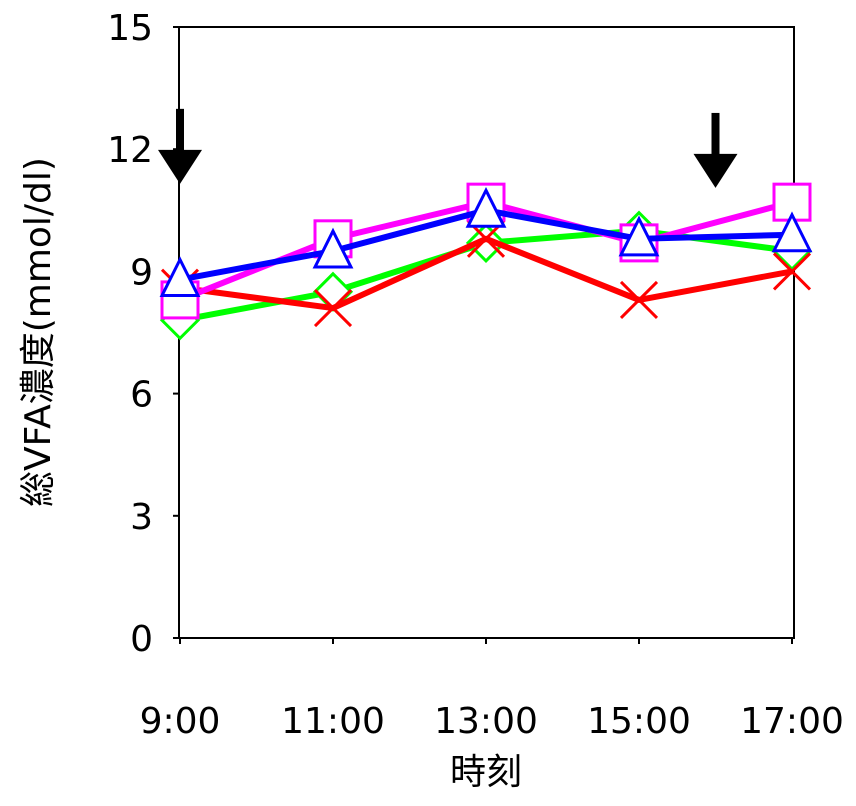 The width and height of the screenshot is (856, 806). I want to click on y-tick-label: 12, so click(130, 150).